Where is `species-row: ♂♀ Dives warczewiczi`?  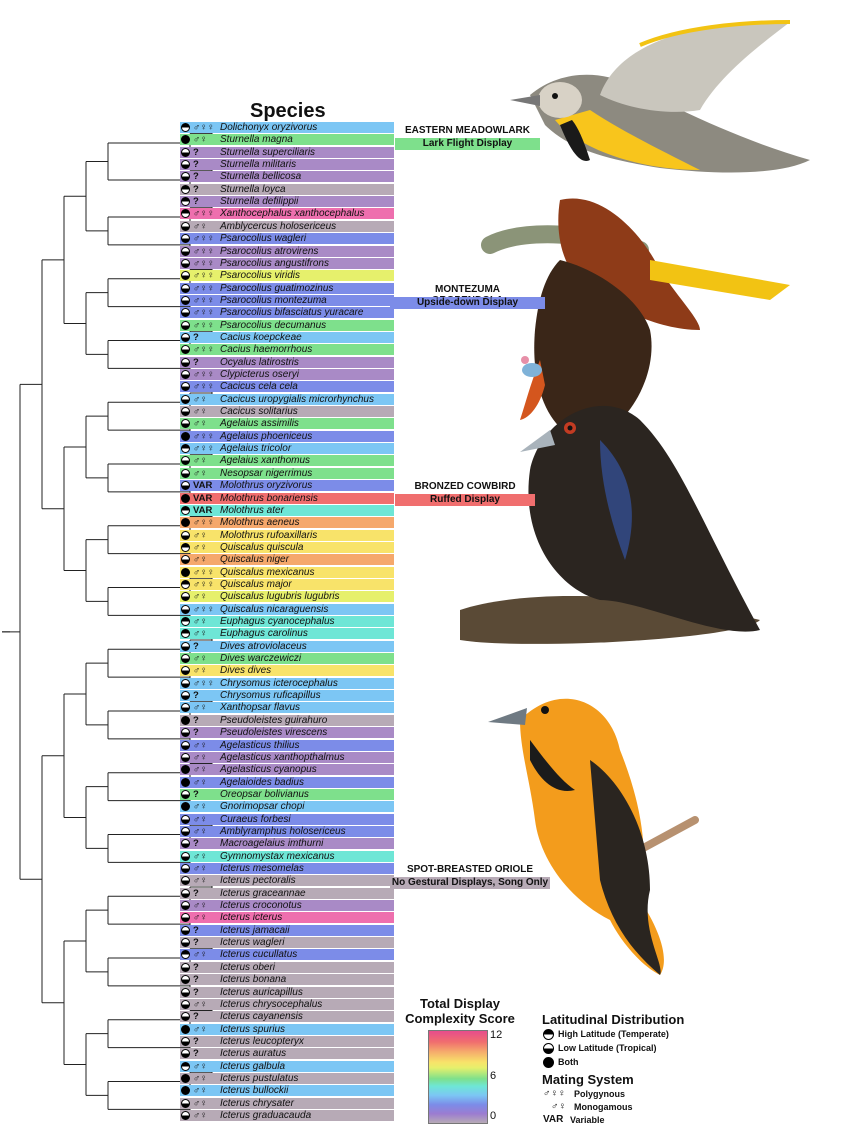 species-row: ♂♀ Dives warczewiczi is located at coordinates (287, 659).